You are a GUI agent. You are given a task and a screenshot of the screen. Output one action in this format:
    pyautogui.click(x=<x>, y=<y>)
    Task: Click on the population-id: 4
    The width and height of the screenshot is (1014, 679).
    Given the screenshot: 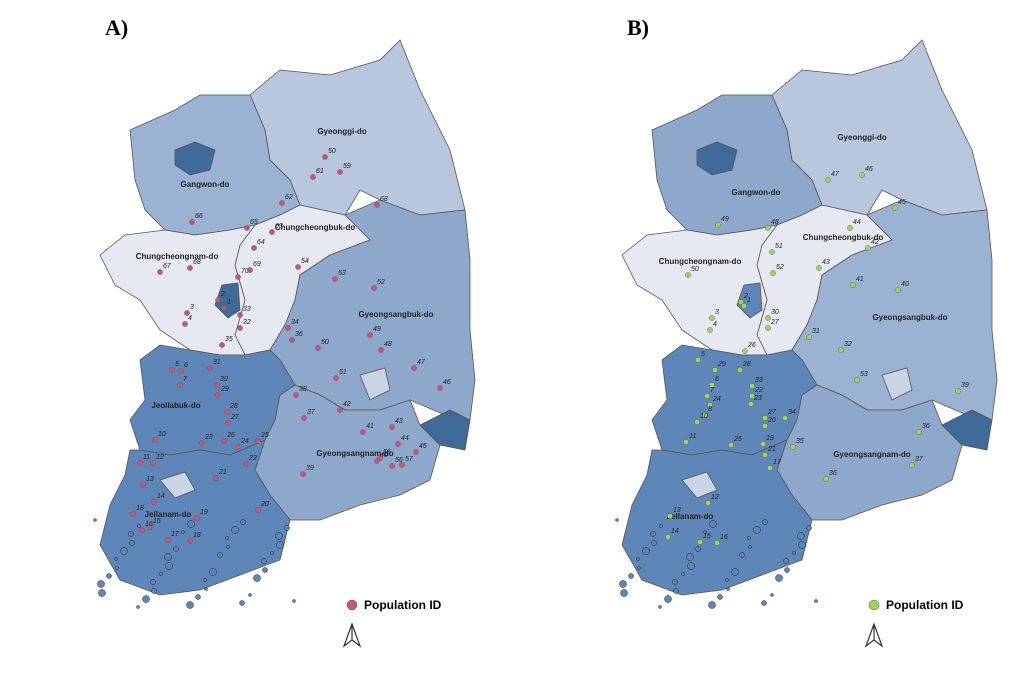 What is the action you would take?
    pyautogui.click(x=190, y=318)
    